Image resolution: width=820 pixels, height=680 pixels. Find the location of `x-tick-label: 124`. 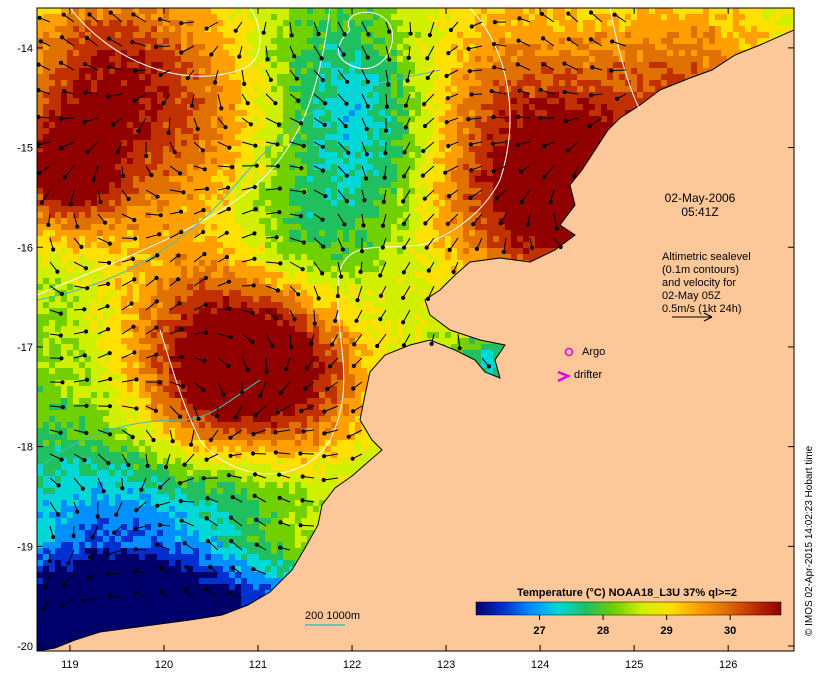

x-tick-label: 124 is located at coordinates (540, 665).